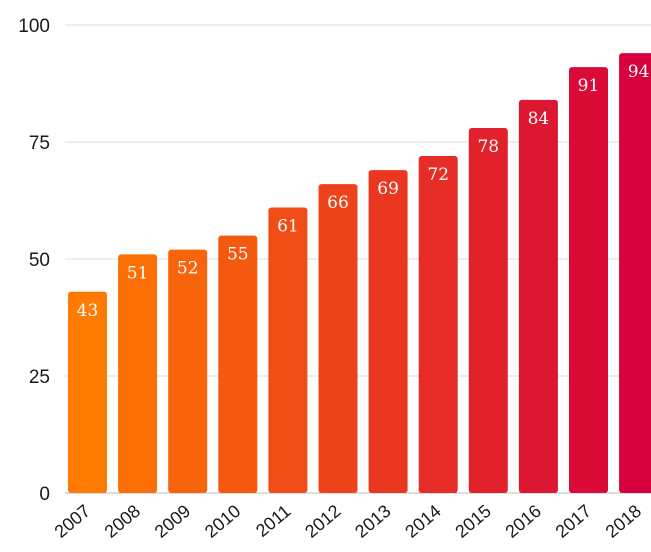 Image resolution: width=651 pixels, height=552 pixels. Describe the element at coordinates (123, 521) in the screenshot. I see `x-tick-label-2008: 2008` at that location.